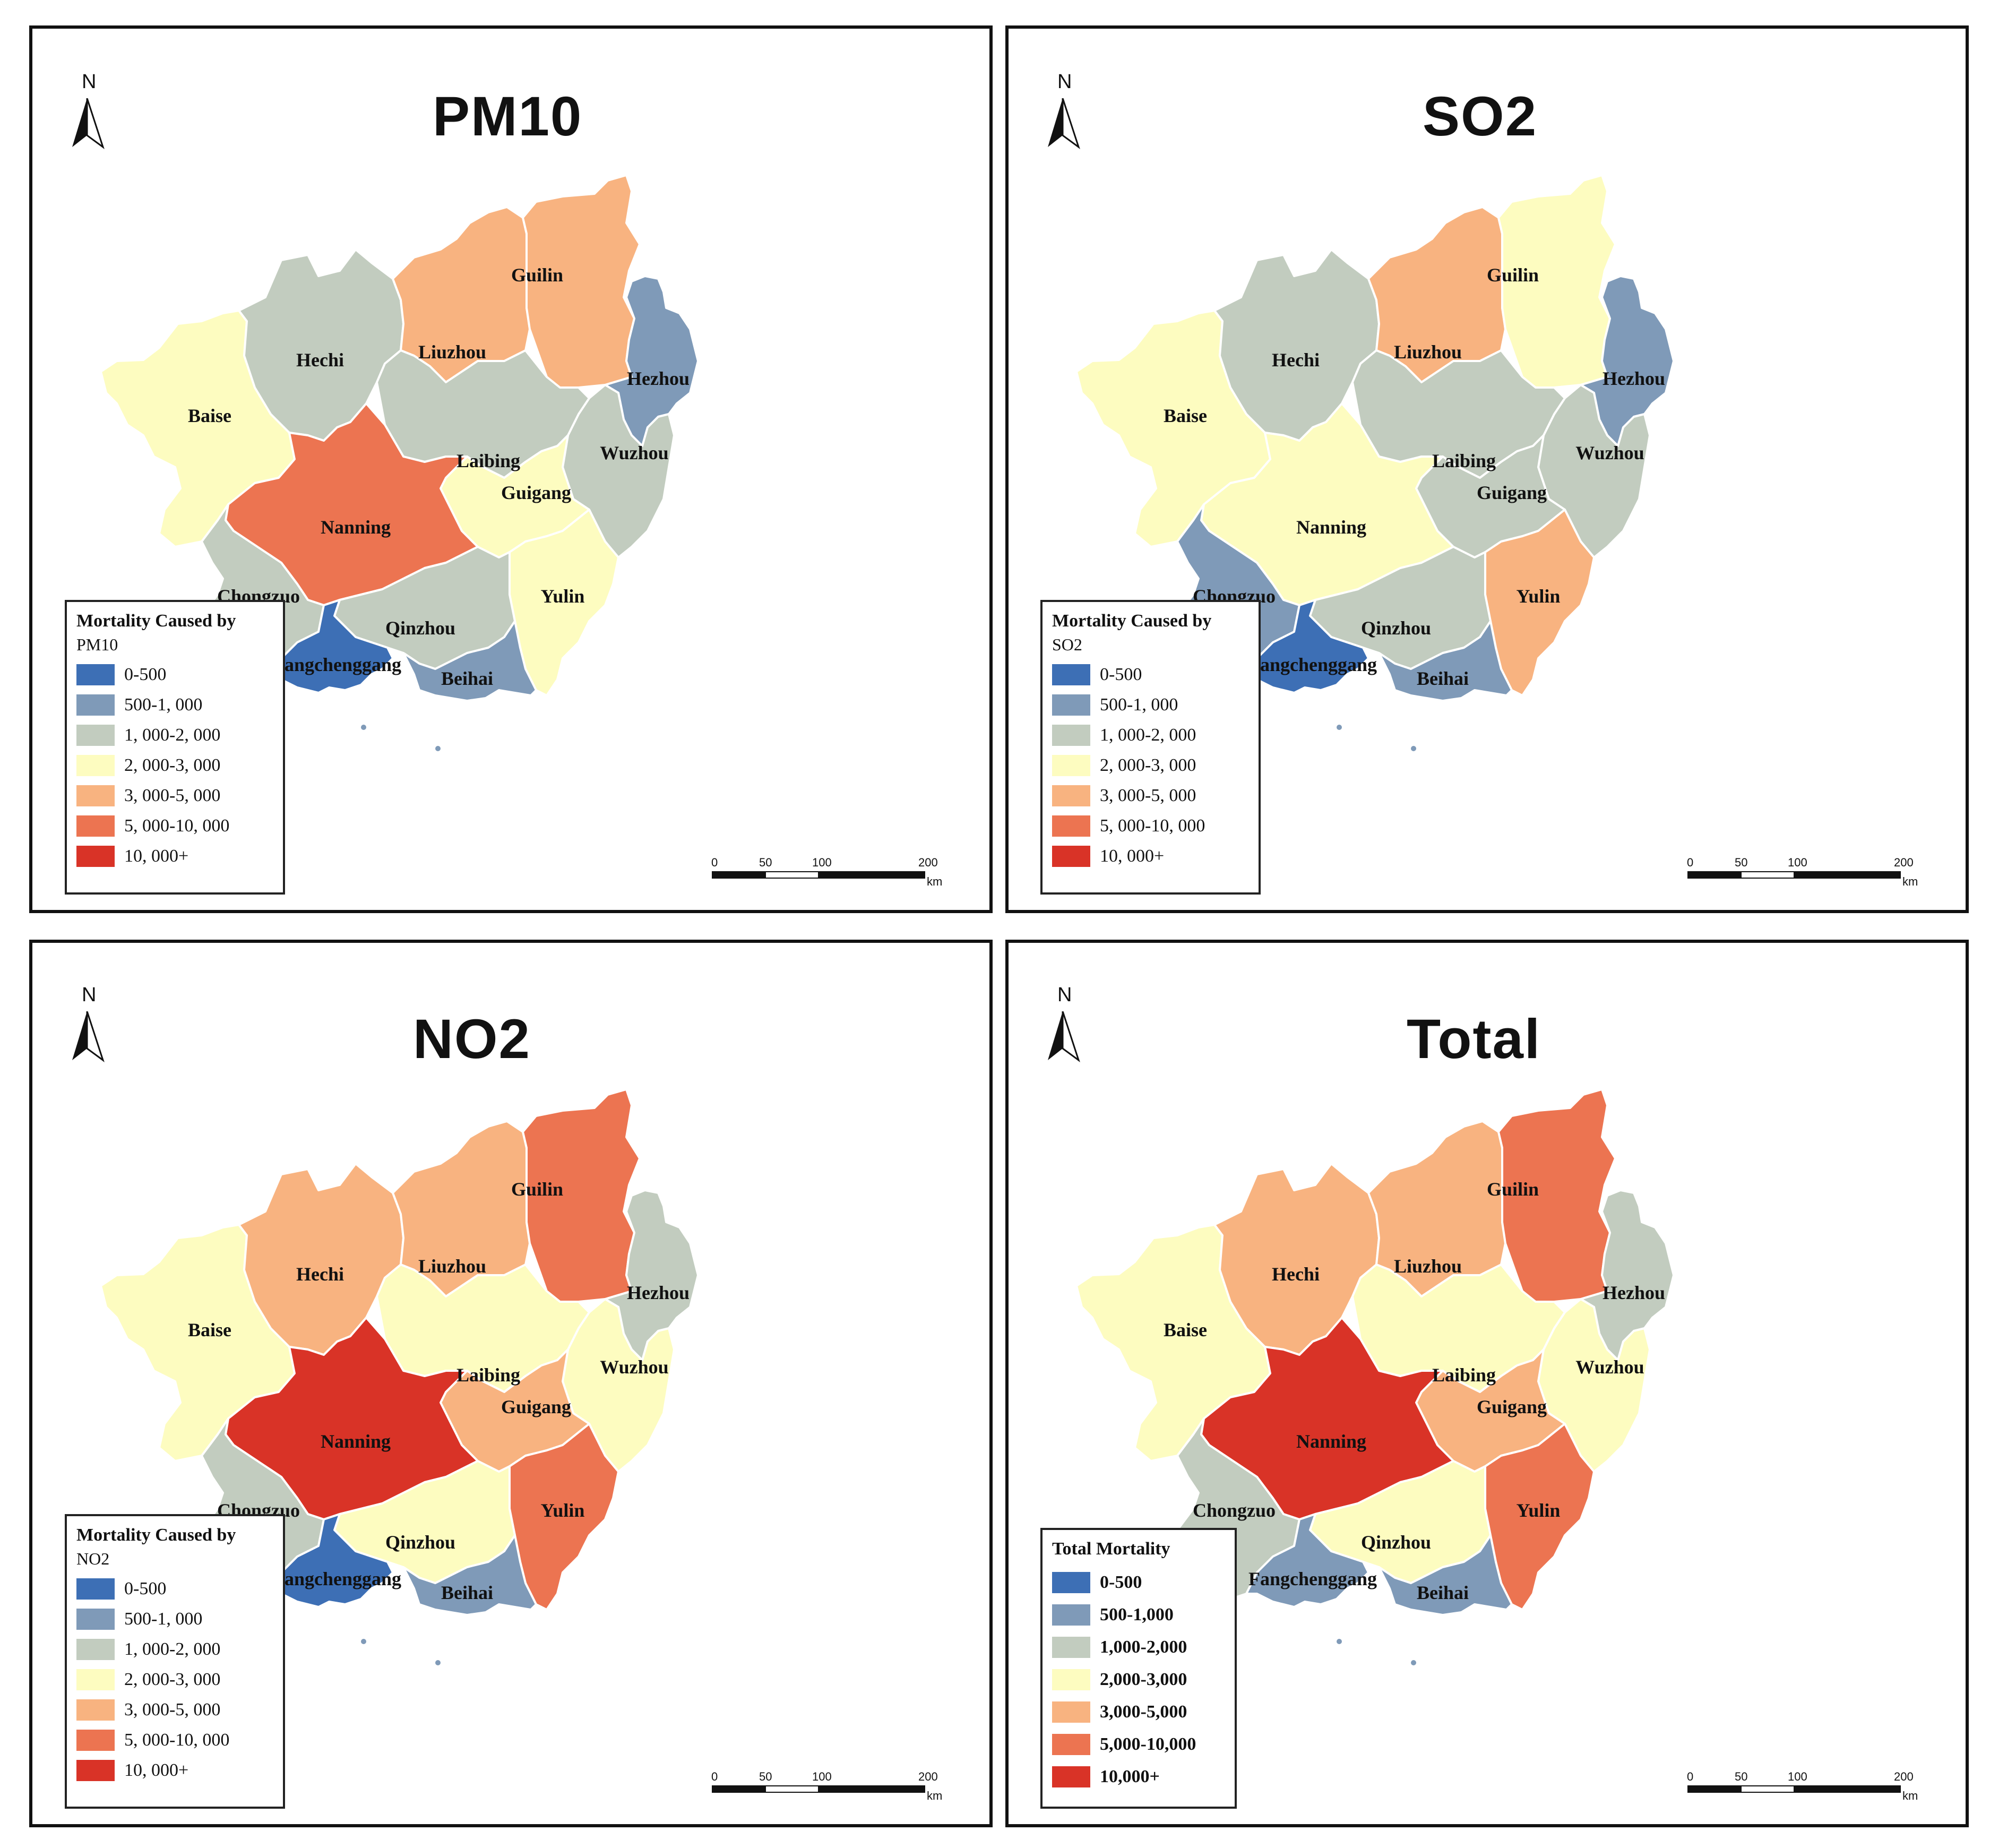  I want to click on legend-row: 5,000-10,000, so click(1138, 1744).